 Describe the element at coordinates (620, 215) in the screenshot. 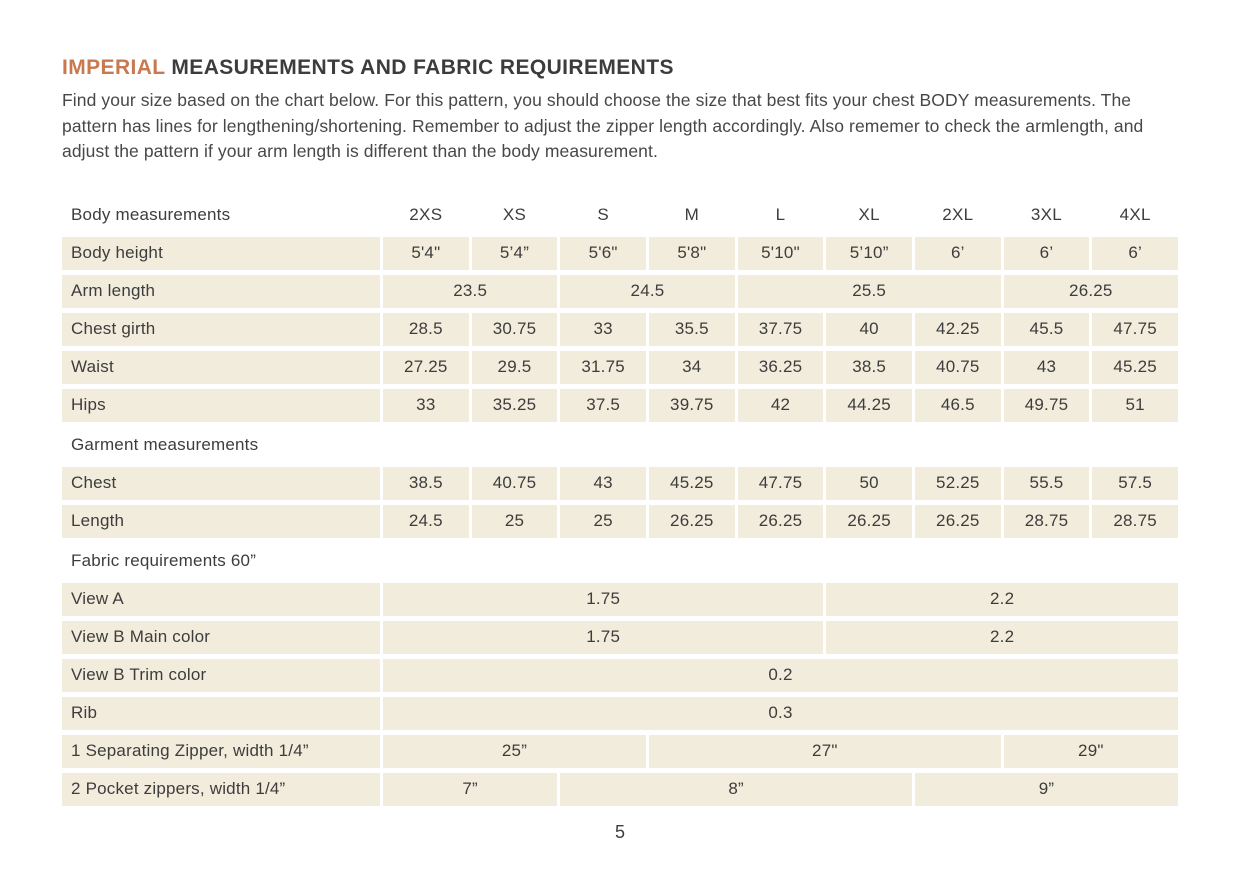

I see `section-header-row: Body measurements 2XS XS S M L XL 2XL 3XL 4XL` at that location.